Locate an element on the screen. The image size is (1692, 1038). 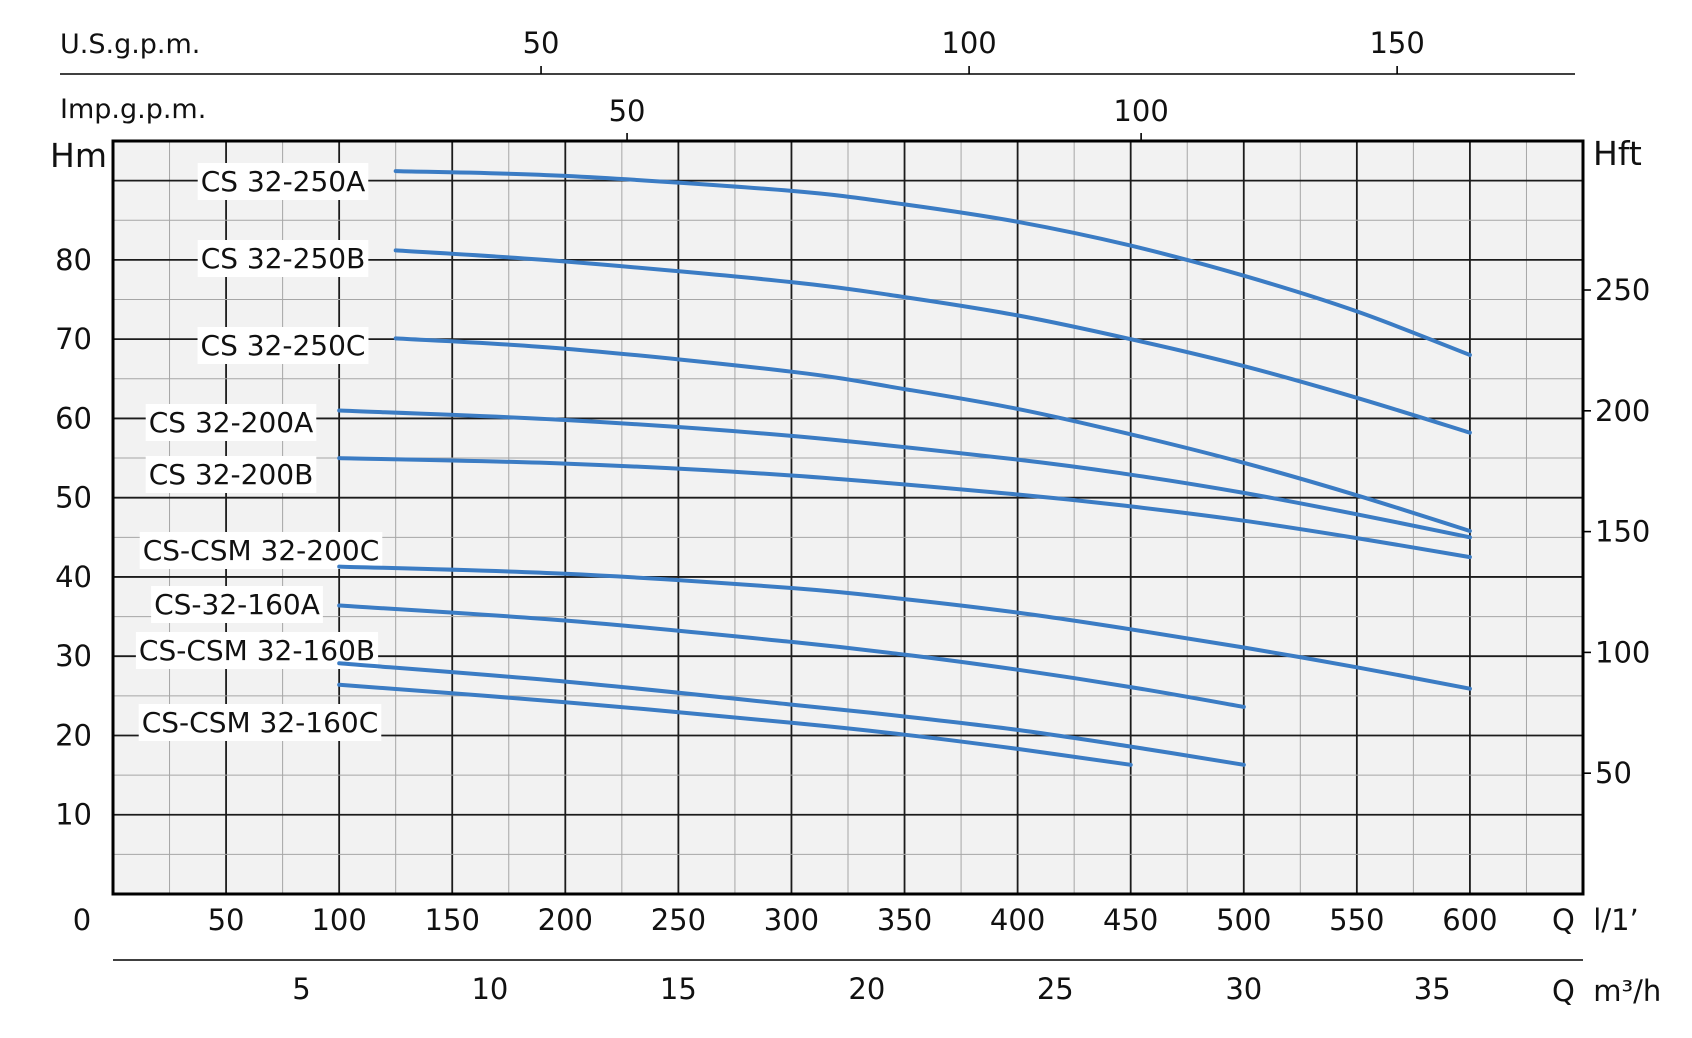
y-tick-label-meters: 30 is located at coordinates (73, 656).